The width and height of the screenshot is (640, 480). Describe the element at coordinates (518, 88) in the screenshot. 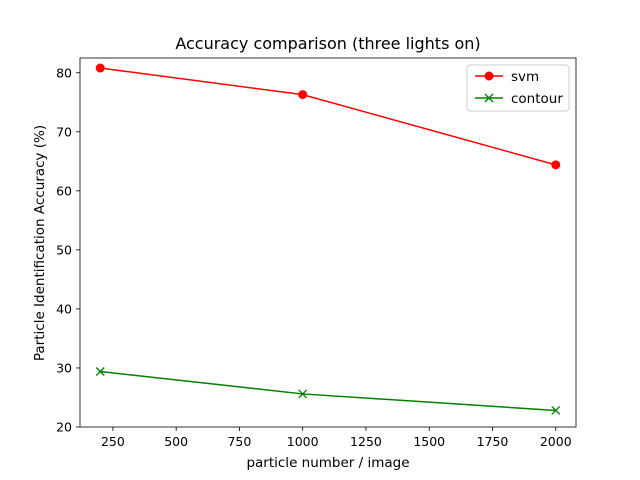

I see `legend: svm contour` at that location.